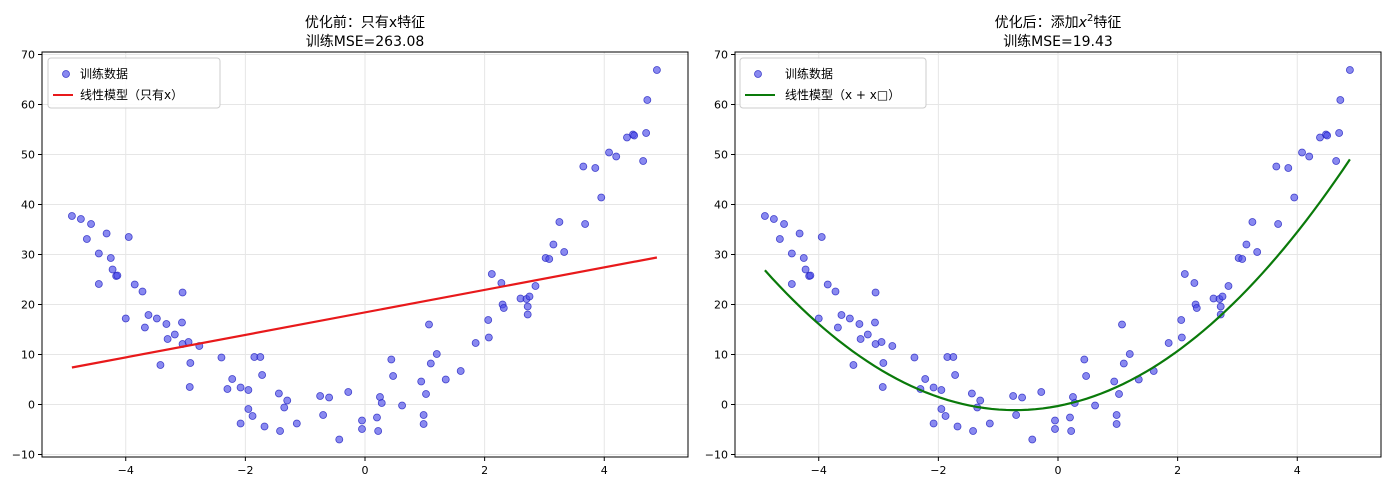  Describe the element at coordinates (365, 42) in the screenshot. I see `left-chart-subtitle: 训练MSE=263.08` at that location.